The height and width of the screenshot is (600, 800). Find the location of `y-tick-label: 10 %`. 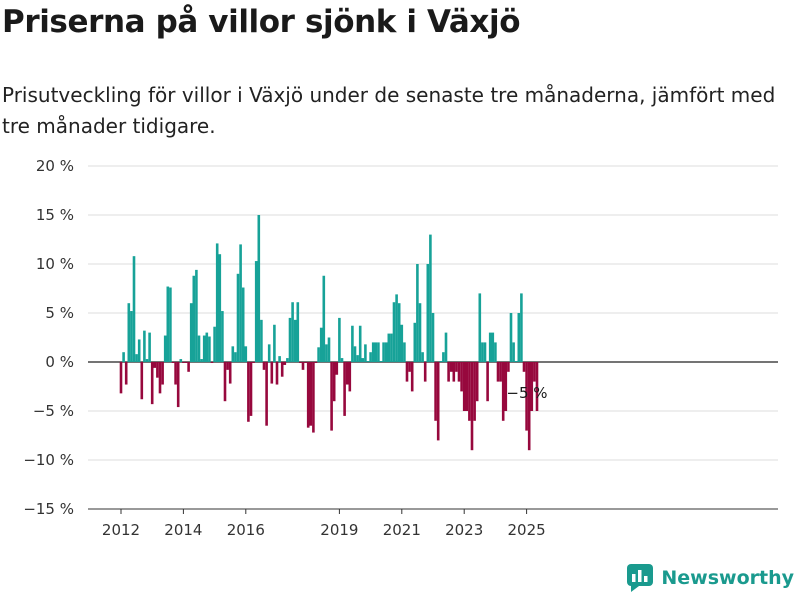

y-tick-label: 10 % is located at coordinates (55, 264).